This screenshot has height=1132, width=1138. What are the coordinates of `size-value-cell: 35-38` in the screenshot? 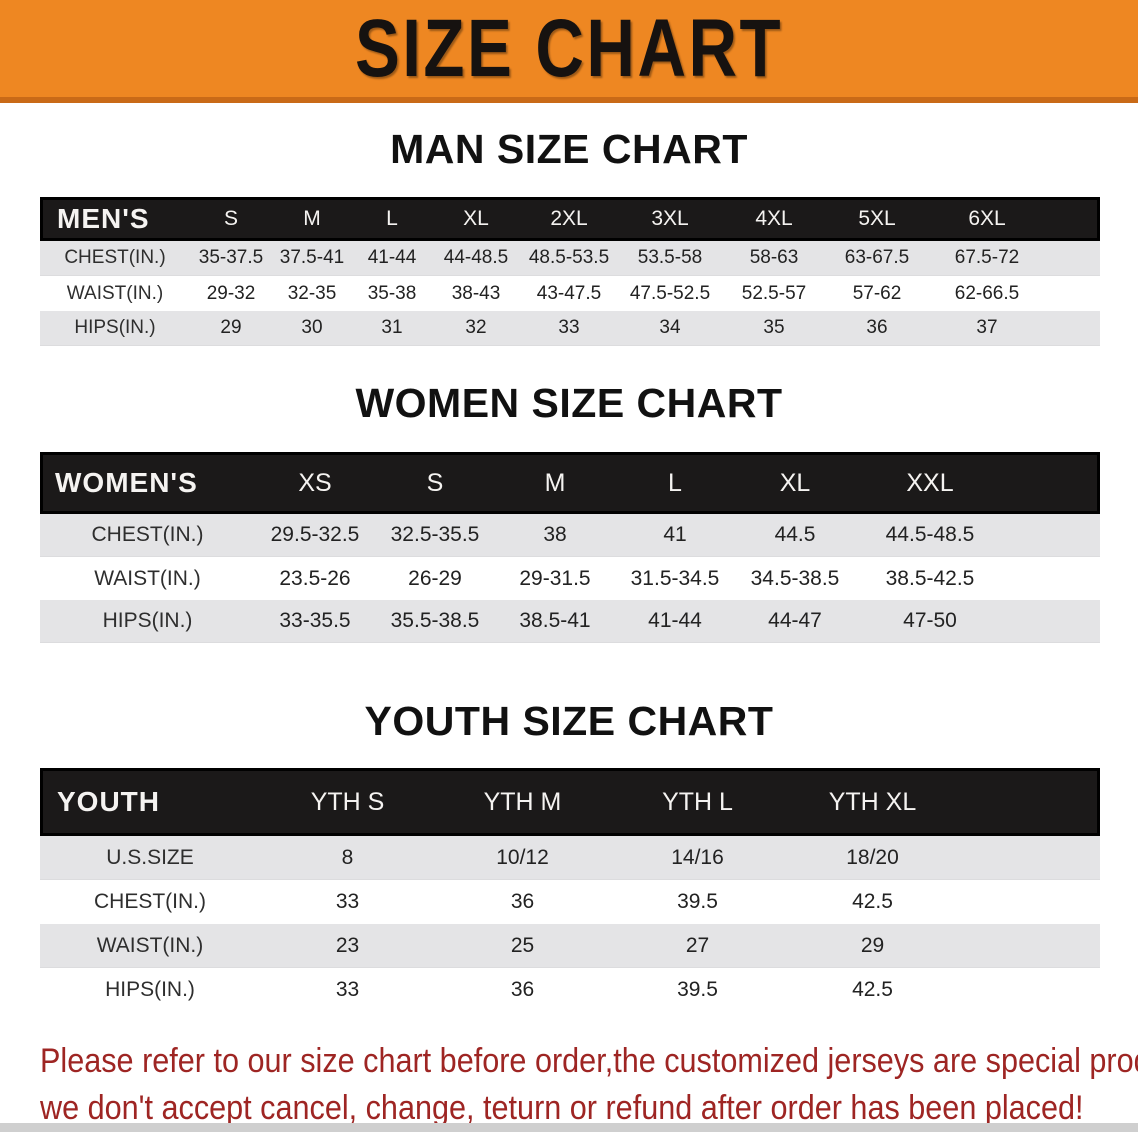 It's located at (392, 293).